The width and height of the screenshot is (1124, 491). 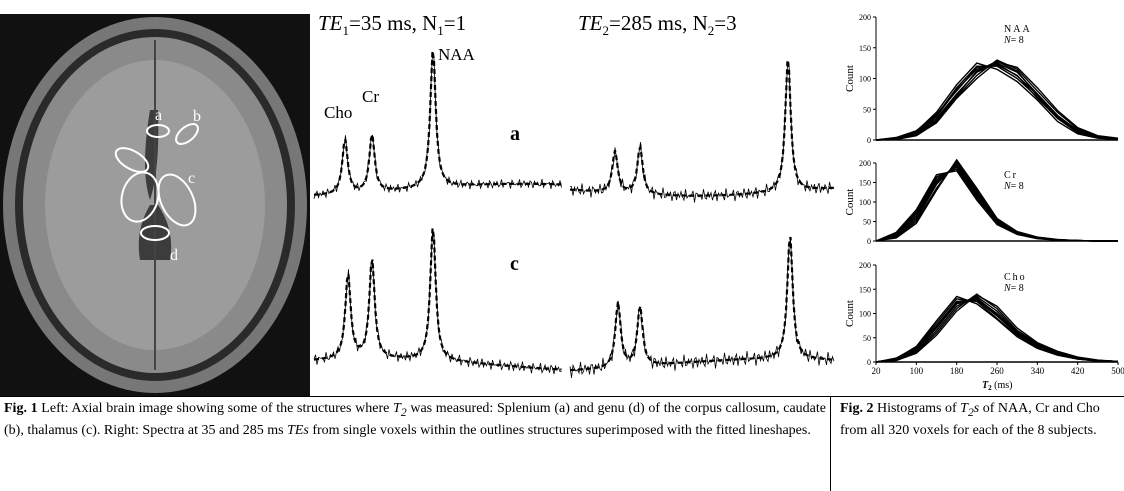 What do you see at coordinates (1002, 385) in the screenshot?
I see `x-axis-label-part: (ms)` at bounding box center [1002, 385].